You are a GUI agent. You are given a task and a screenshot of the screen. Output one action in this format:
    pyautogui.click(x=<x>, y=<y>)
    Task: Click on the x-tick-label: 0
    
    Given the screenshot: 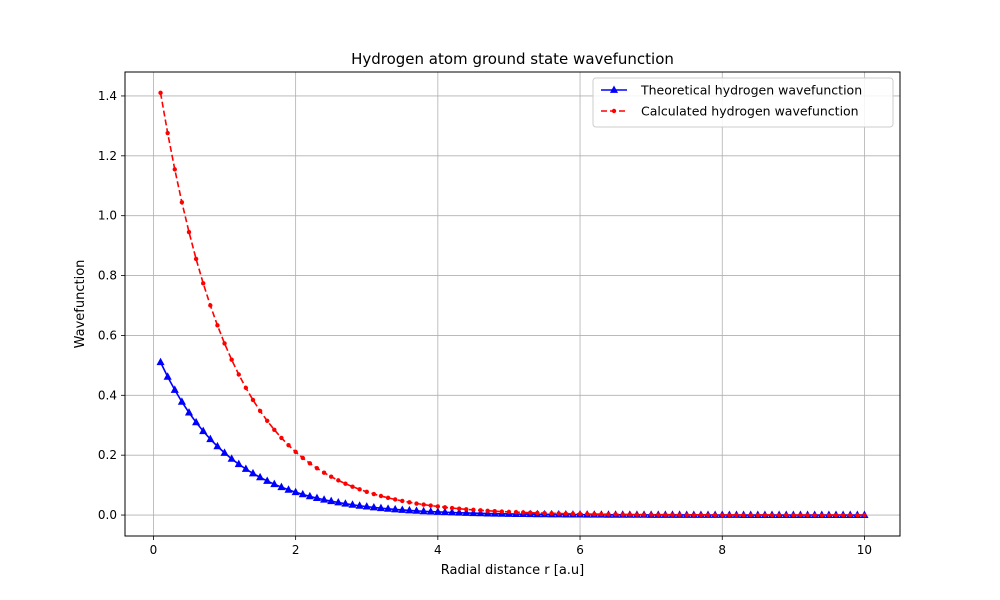 What is the action you would take?
    pyautogui.click(x=154, y=550)
    